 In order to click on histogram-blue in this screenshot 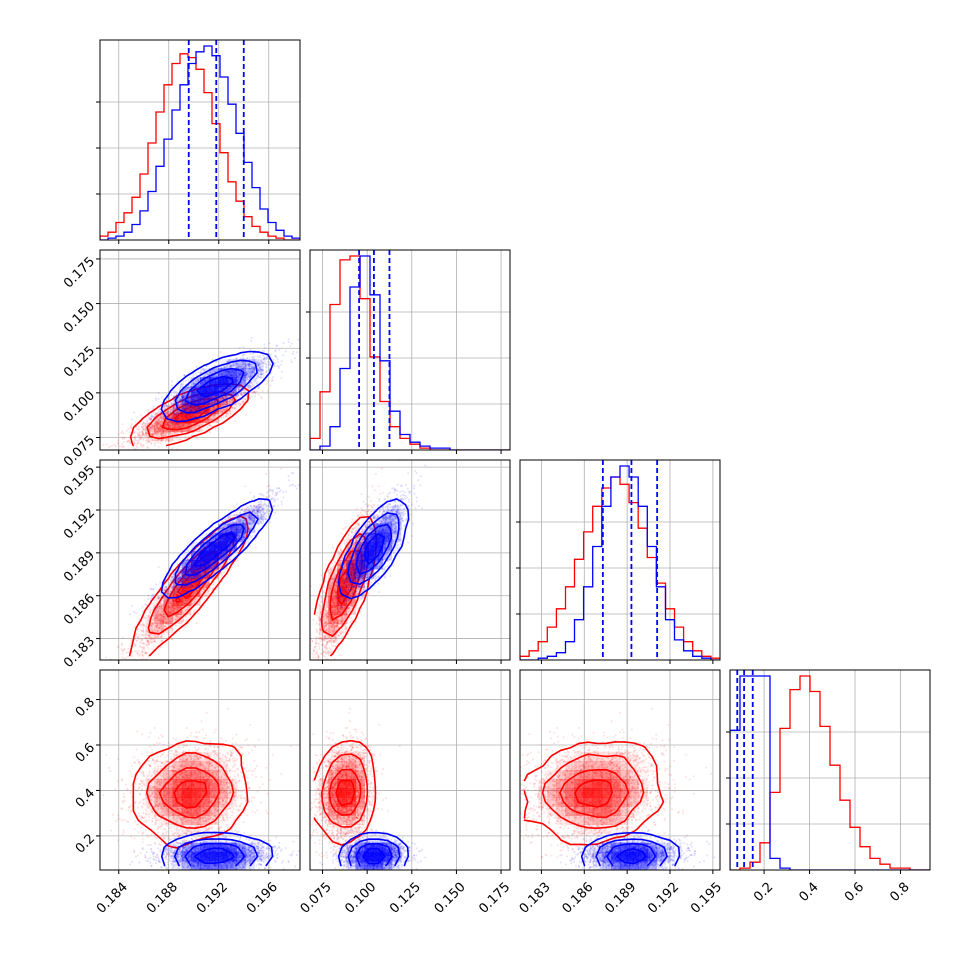, I will do `click(200, 142)`.